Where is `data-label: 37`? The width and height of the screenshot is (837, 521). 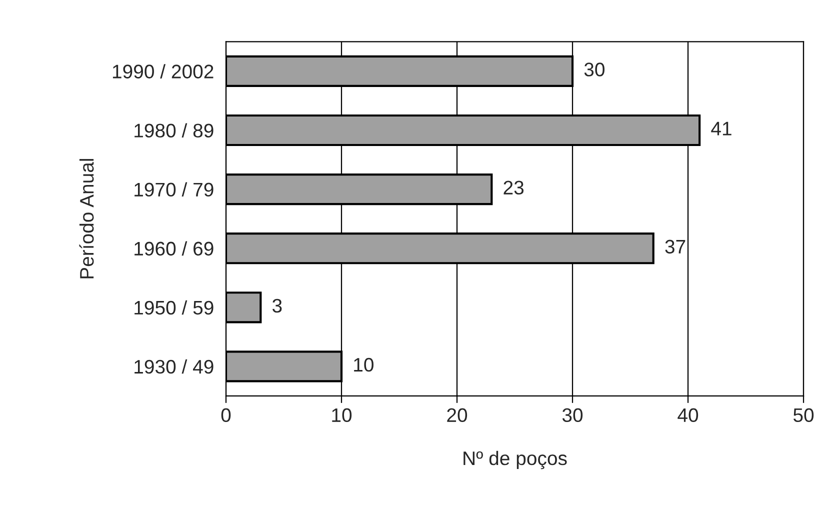 data-label: 37 is located at coordinates (675, 247).